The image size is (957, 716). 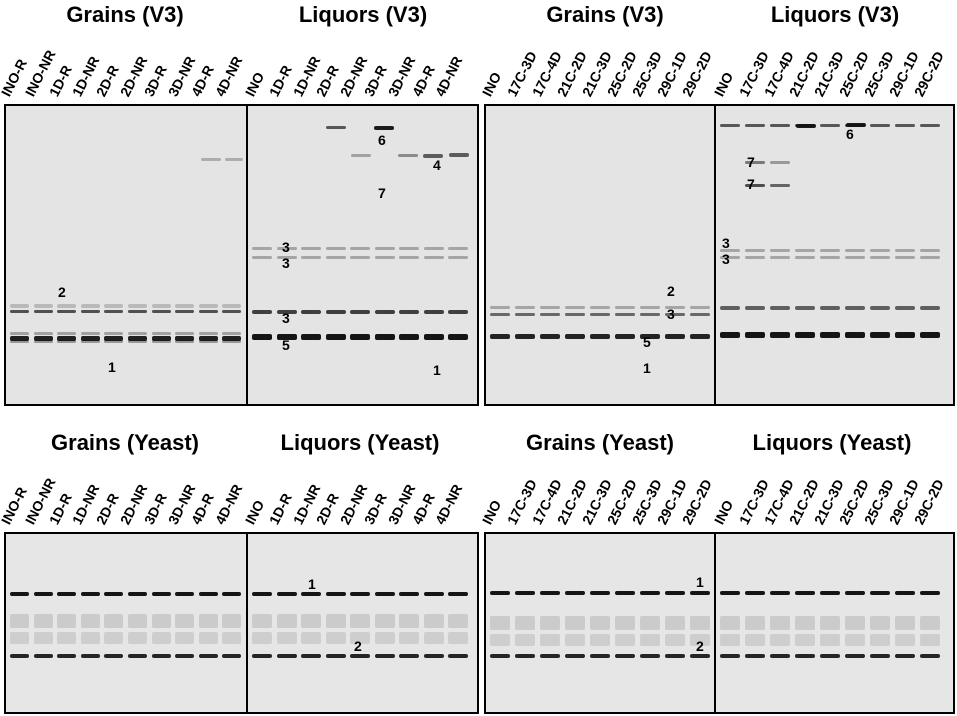 I want to click on gel-image-bottom-right, so click(x=719, y=623).